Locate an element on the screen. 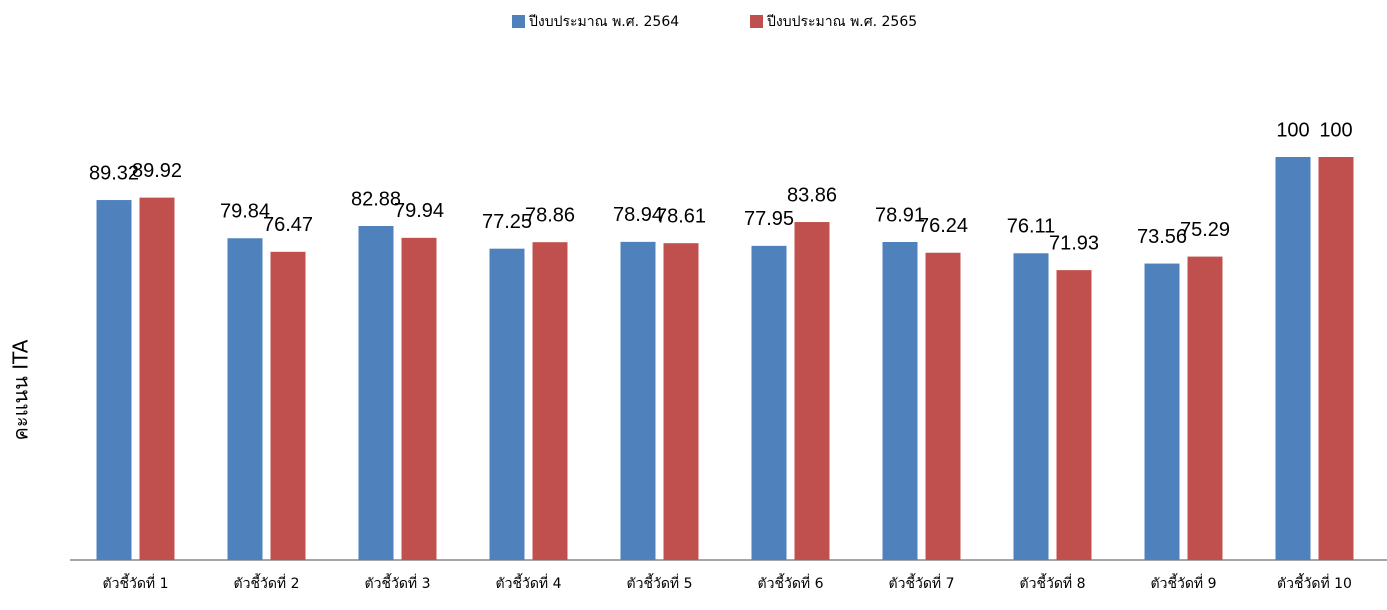 Image resolution: width=1387 pixels, height=610 pixels. x-tick-label: ตัวชี้วัดที่ 1 is located at coordinates (136, 582).